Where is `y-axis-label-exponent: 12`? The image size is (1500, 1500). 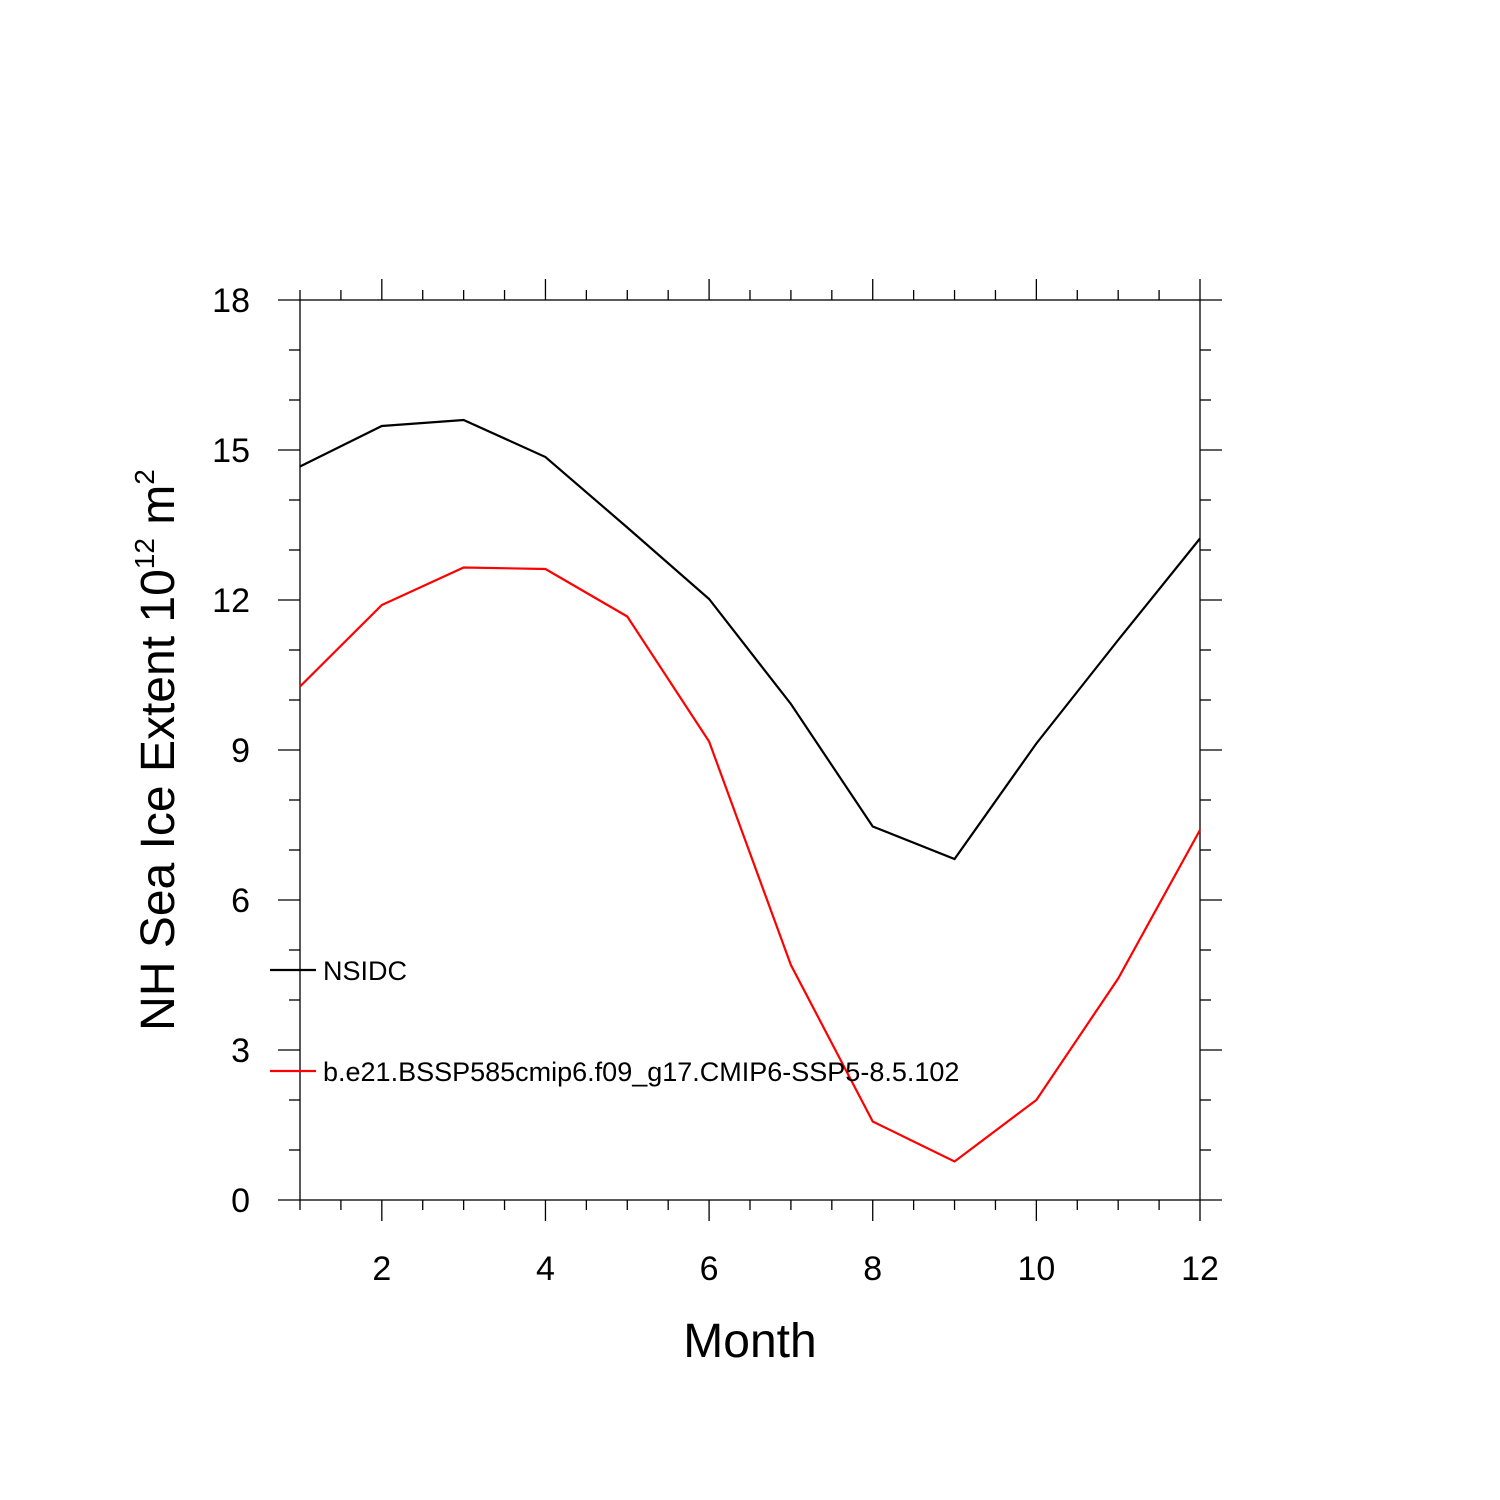
y-axis-label-exponent: 12 is located at coordinates (144, 553).